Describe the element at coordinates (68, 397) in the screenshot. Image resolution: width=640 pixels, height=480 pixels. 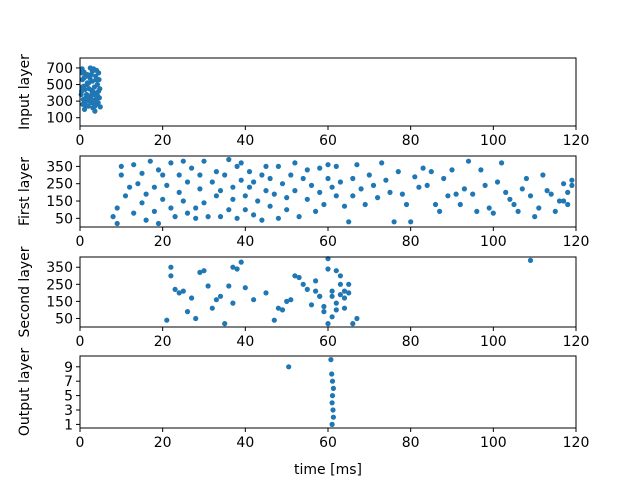
I see `y-tick-label: 5` at that location.